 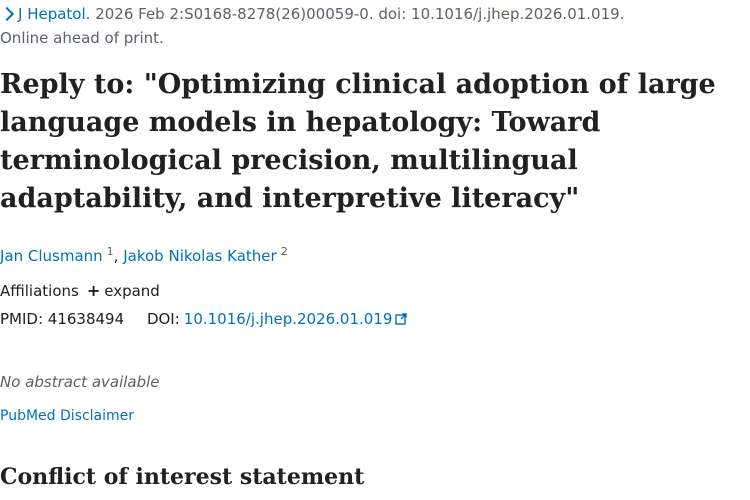 What do you see at coordinates (182, 477) in the screenshot?
I see `conflict-of-interest-heading: Conflict of interest statement` at bounding box center [182, 477].